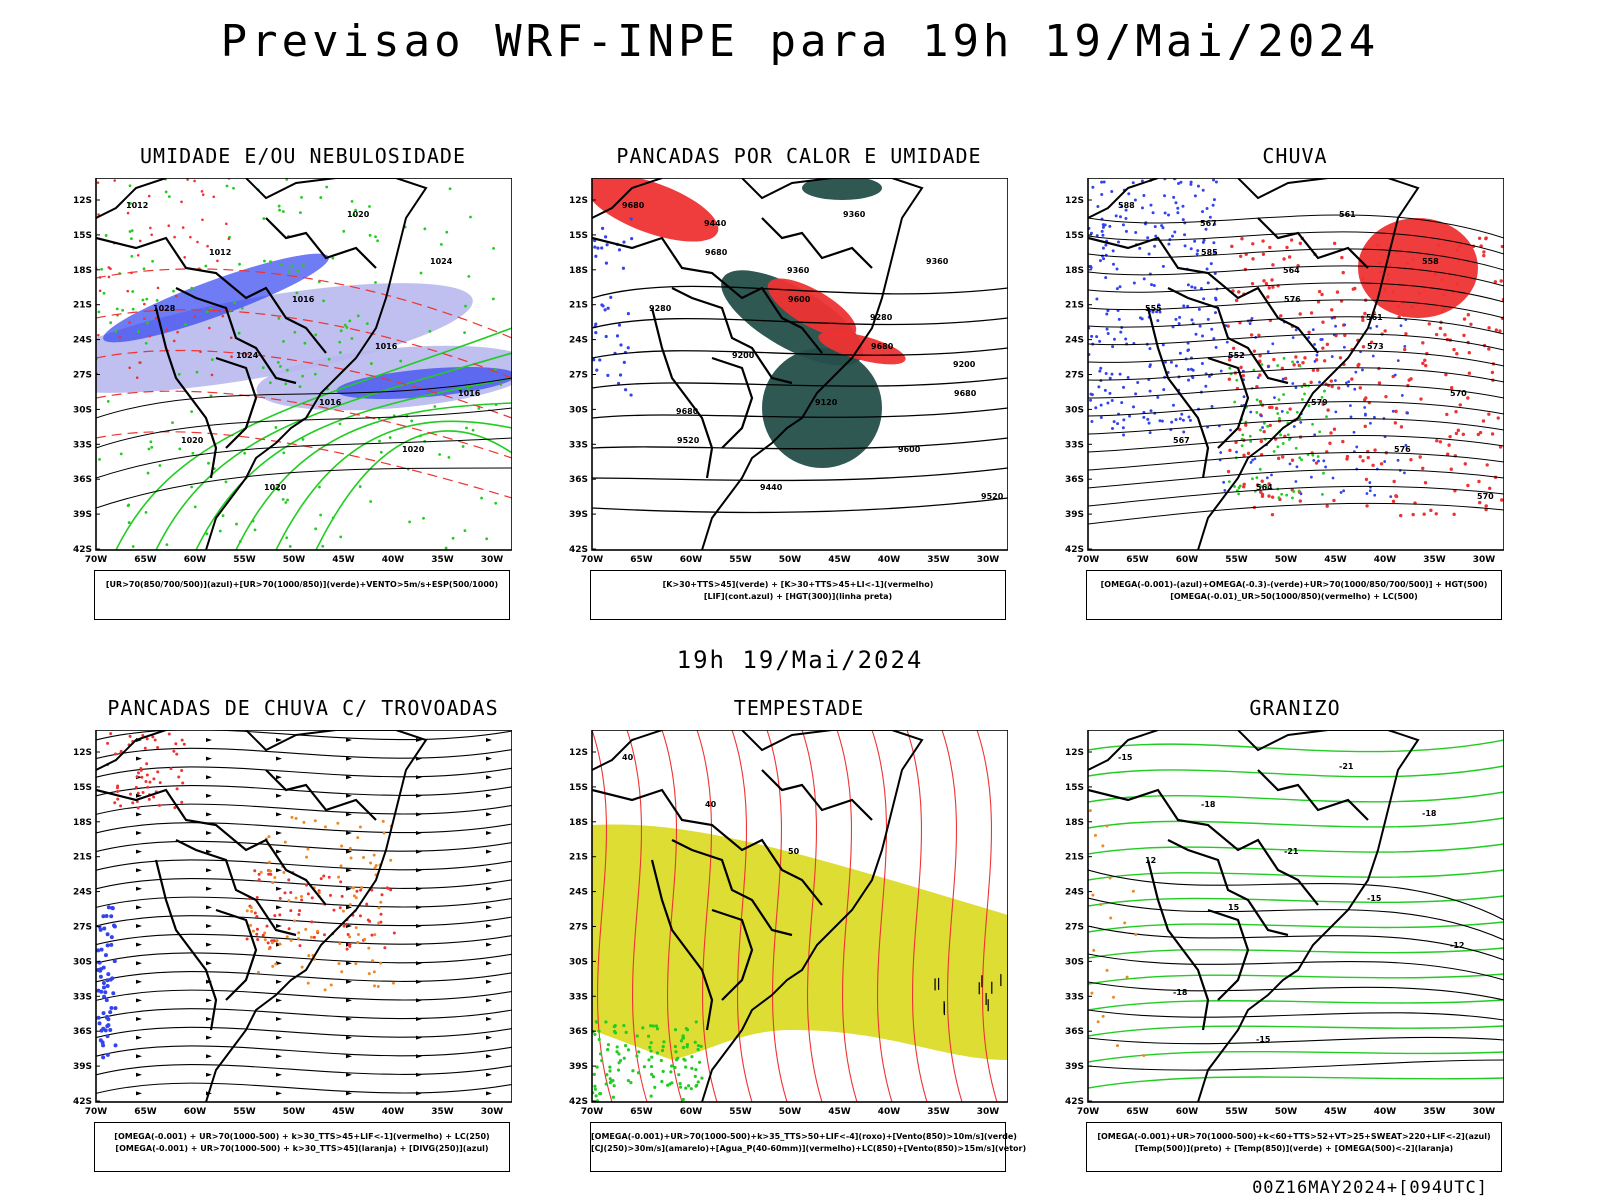 Image resolution: width=1600 pixels, height=1200 pixels. Describe the element at coordinates (1074, 997) in the screenshot. I see `lat-tick-label: 33S` at that location.